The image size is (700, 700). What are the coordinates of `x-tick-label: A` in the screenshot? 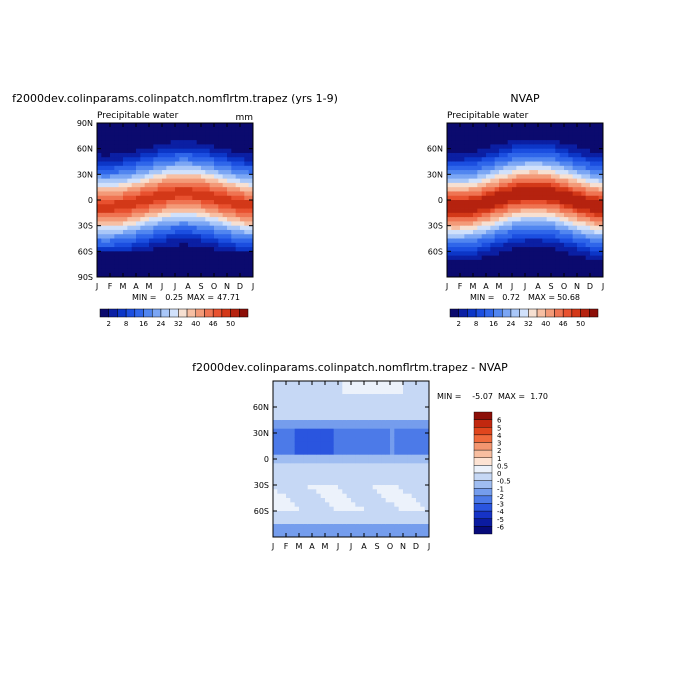 It's located at (312, 546).